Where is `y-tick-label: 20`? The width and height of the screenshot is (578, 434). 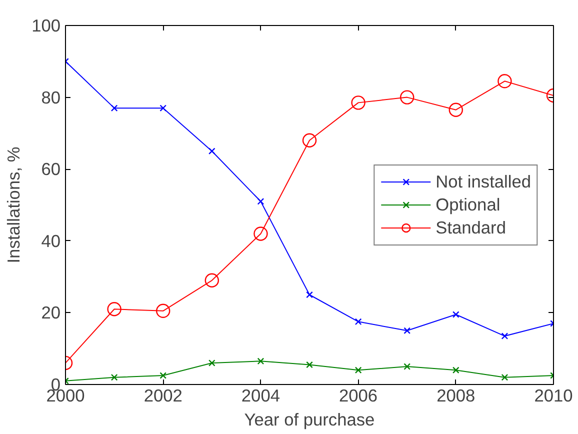
y-tick-label: 20 is located at coordinates (51, 312).